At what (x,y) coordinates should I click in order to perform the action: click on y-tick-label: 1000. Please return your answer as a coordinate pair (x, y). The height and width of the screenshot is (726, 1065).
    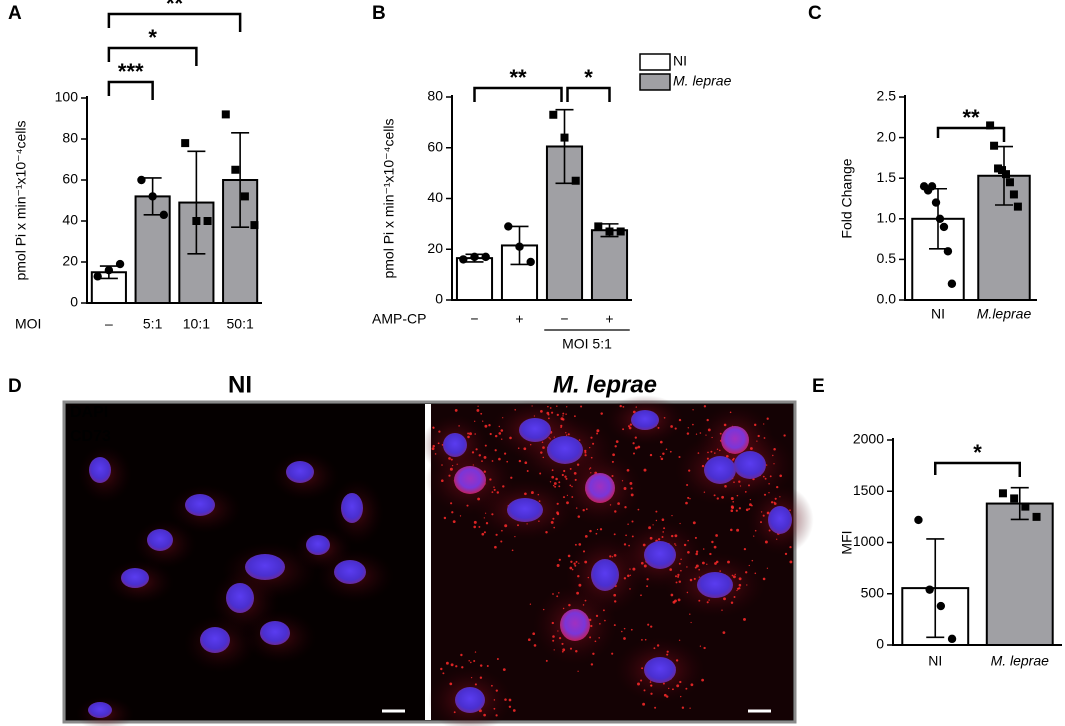
    Looking at the image, I should click on (868, 541).